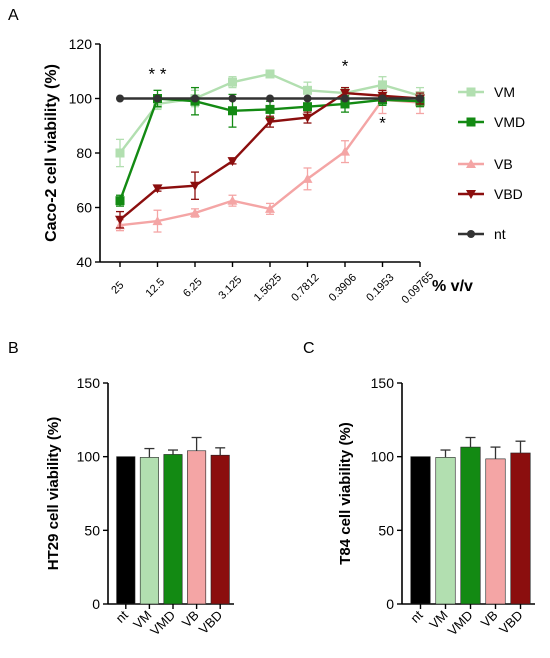 The image size is (550, 658). Describe the element at coordinates (500, 234) in the screenshot. I see `legend-label: nt` at that location.